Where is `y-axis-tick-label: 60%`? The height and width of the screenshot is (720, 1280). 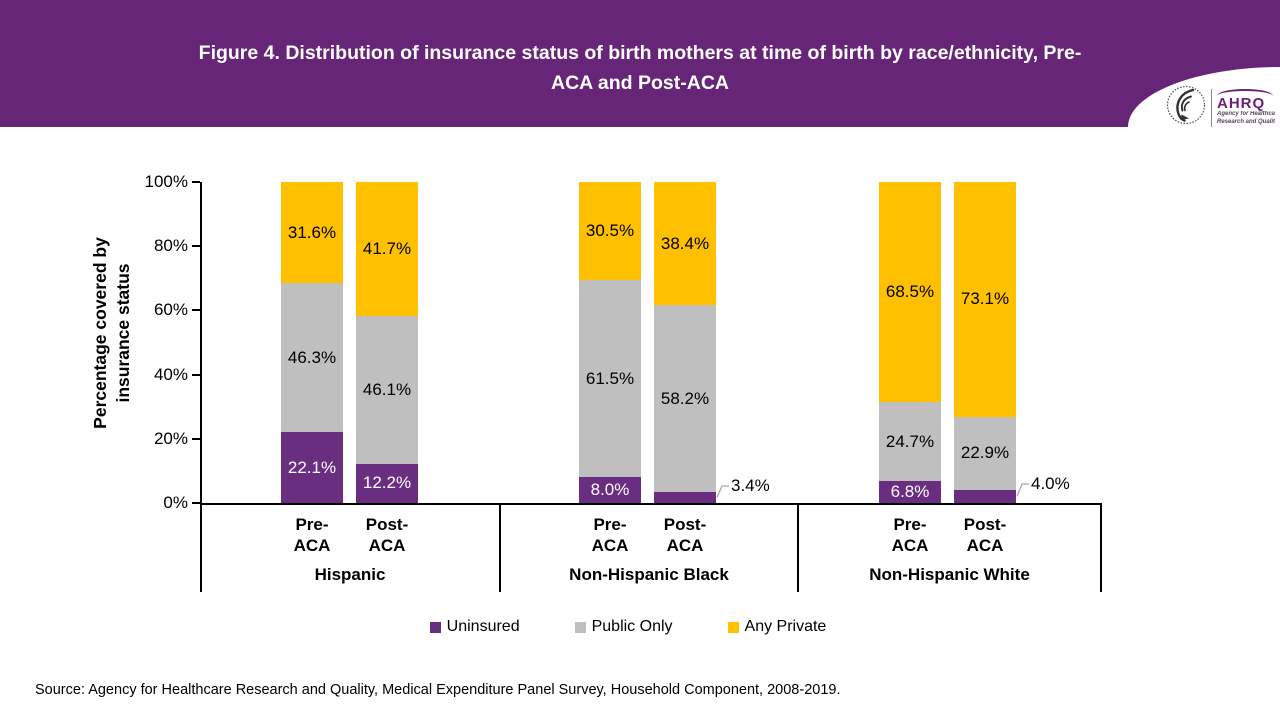
y-axis-tick-label: 60% is located at coordinates (170, 310).